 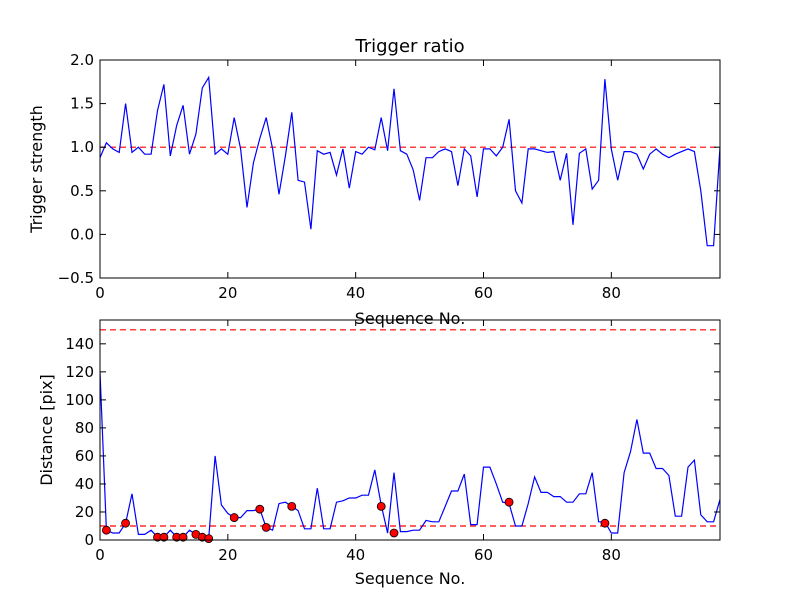 I want to click on y-tick-label: 20, so click(x=84, y=512).